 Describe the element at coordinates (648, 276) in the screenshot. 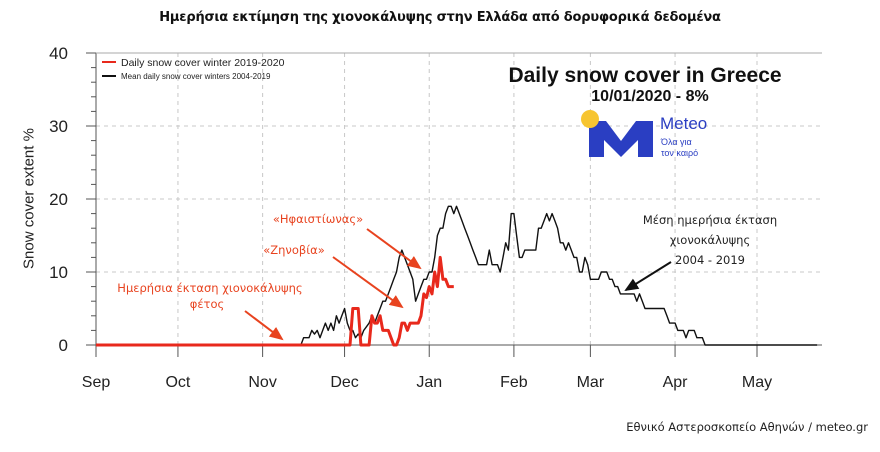

I see `arrow-mean-icon` at that location.